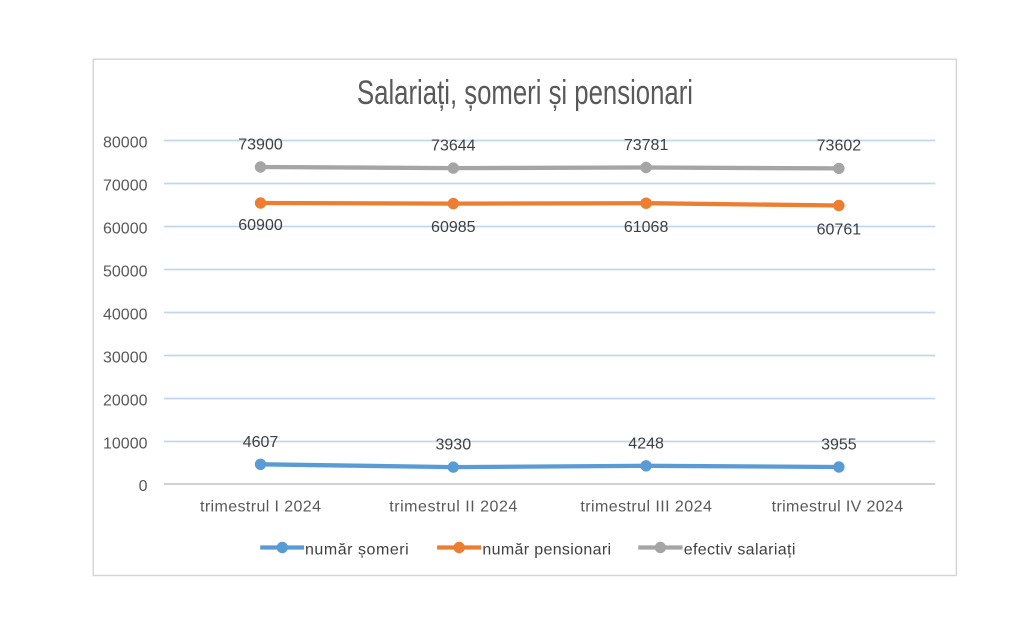 The width and height of the screenshot is (1023, 624). Describe the element at coordinates (143, 486) in the screenshot. I see `svg-text: 0` at that location.